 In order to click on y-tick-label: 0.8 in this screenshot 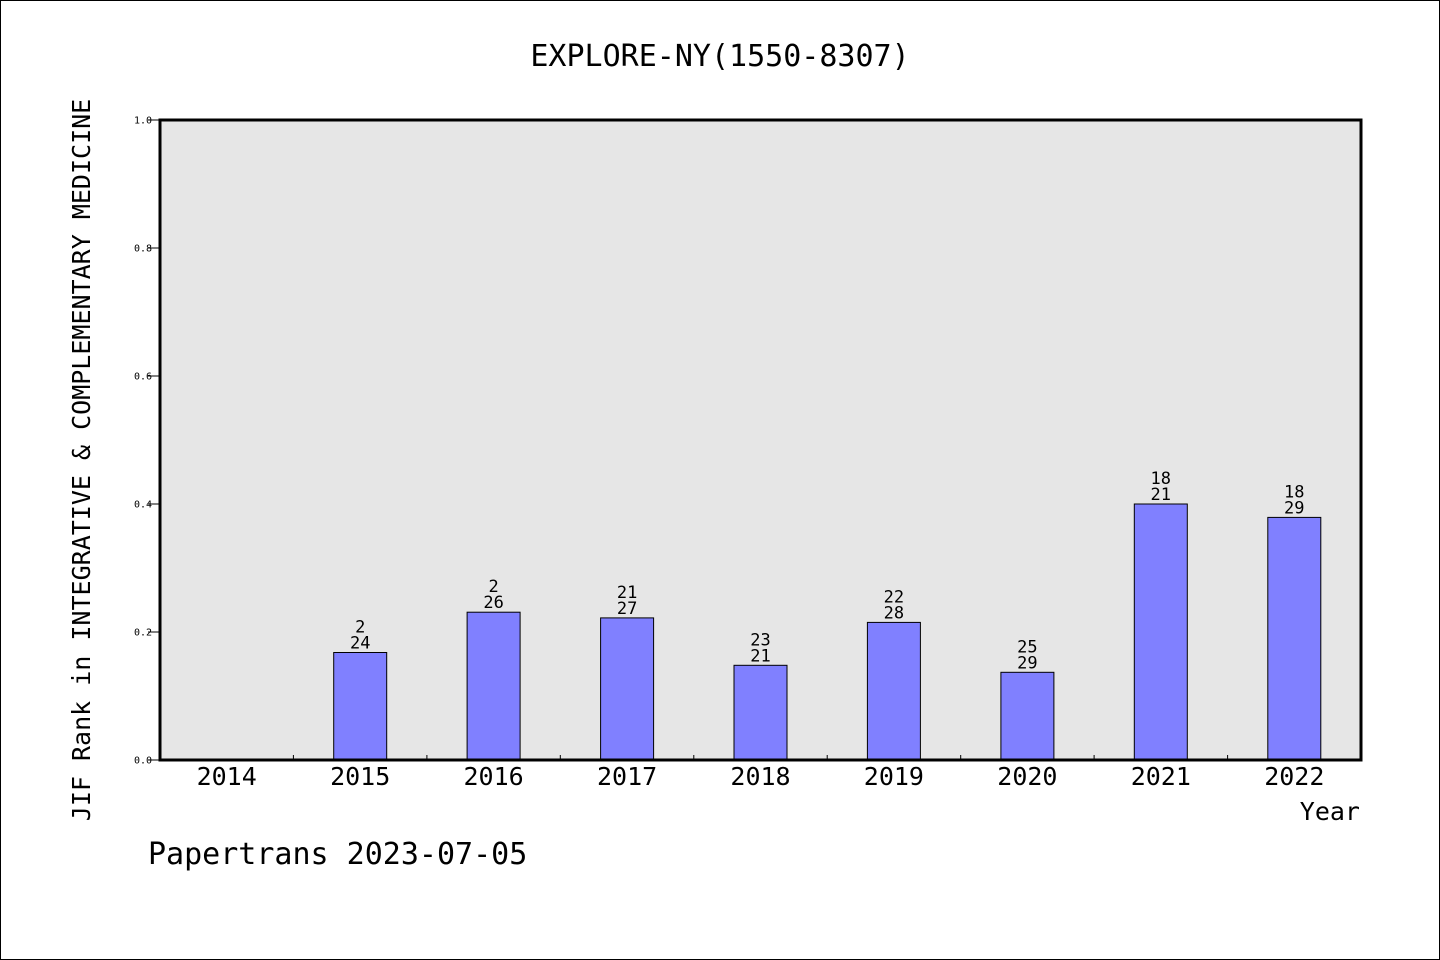, I will do `click(143, 249)`.